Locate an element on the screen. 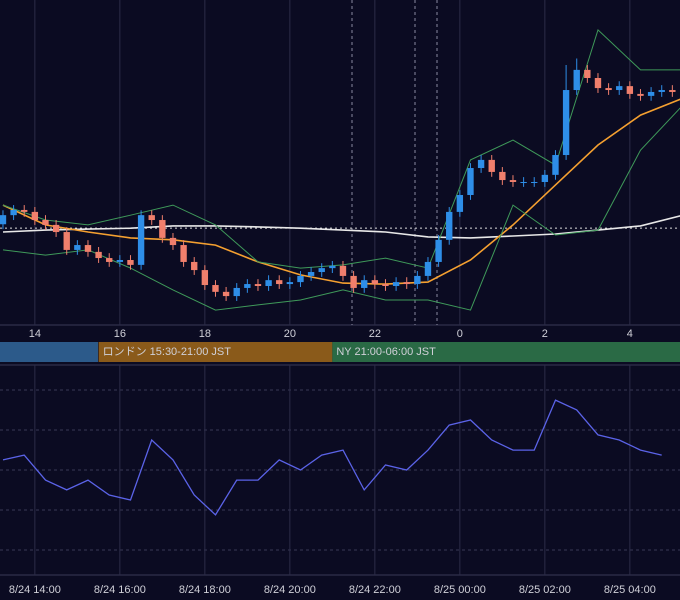  x-tick-label: 8/24 18:00 is located at coordinates (205, 590).